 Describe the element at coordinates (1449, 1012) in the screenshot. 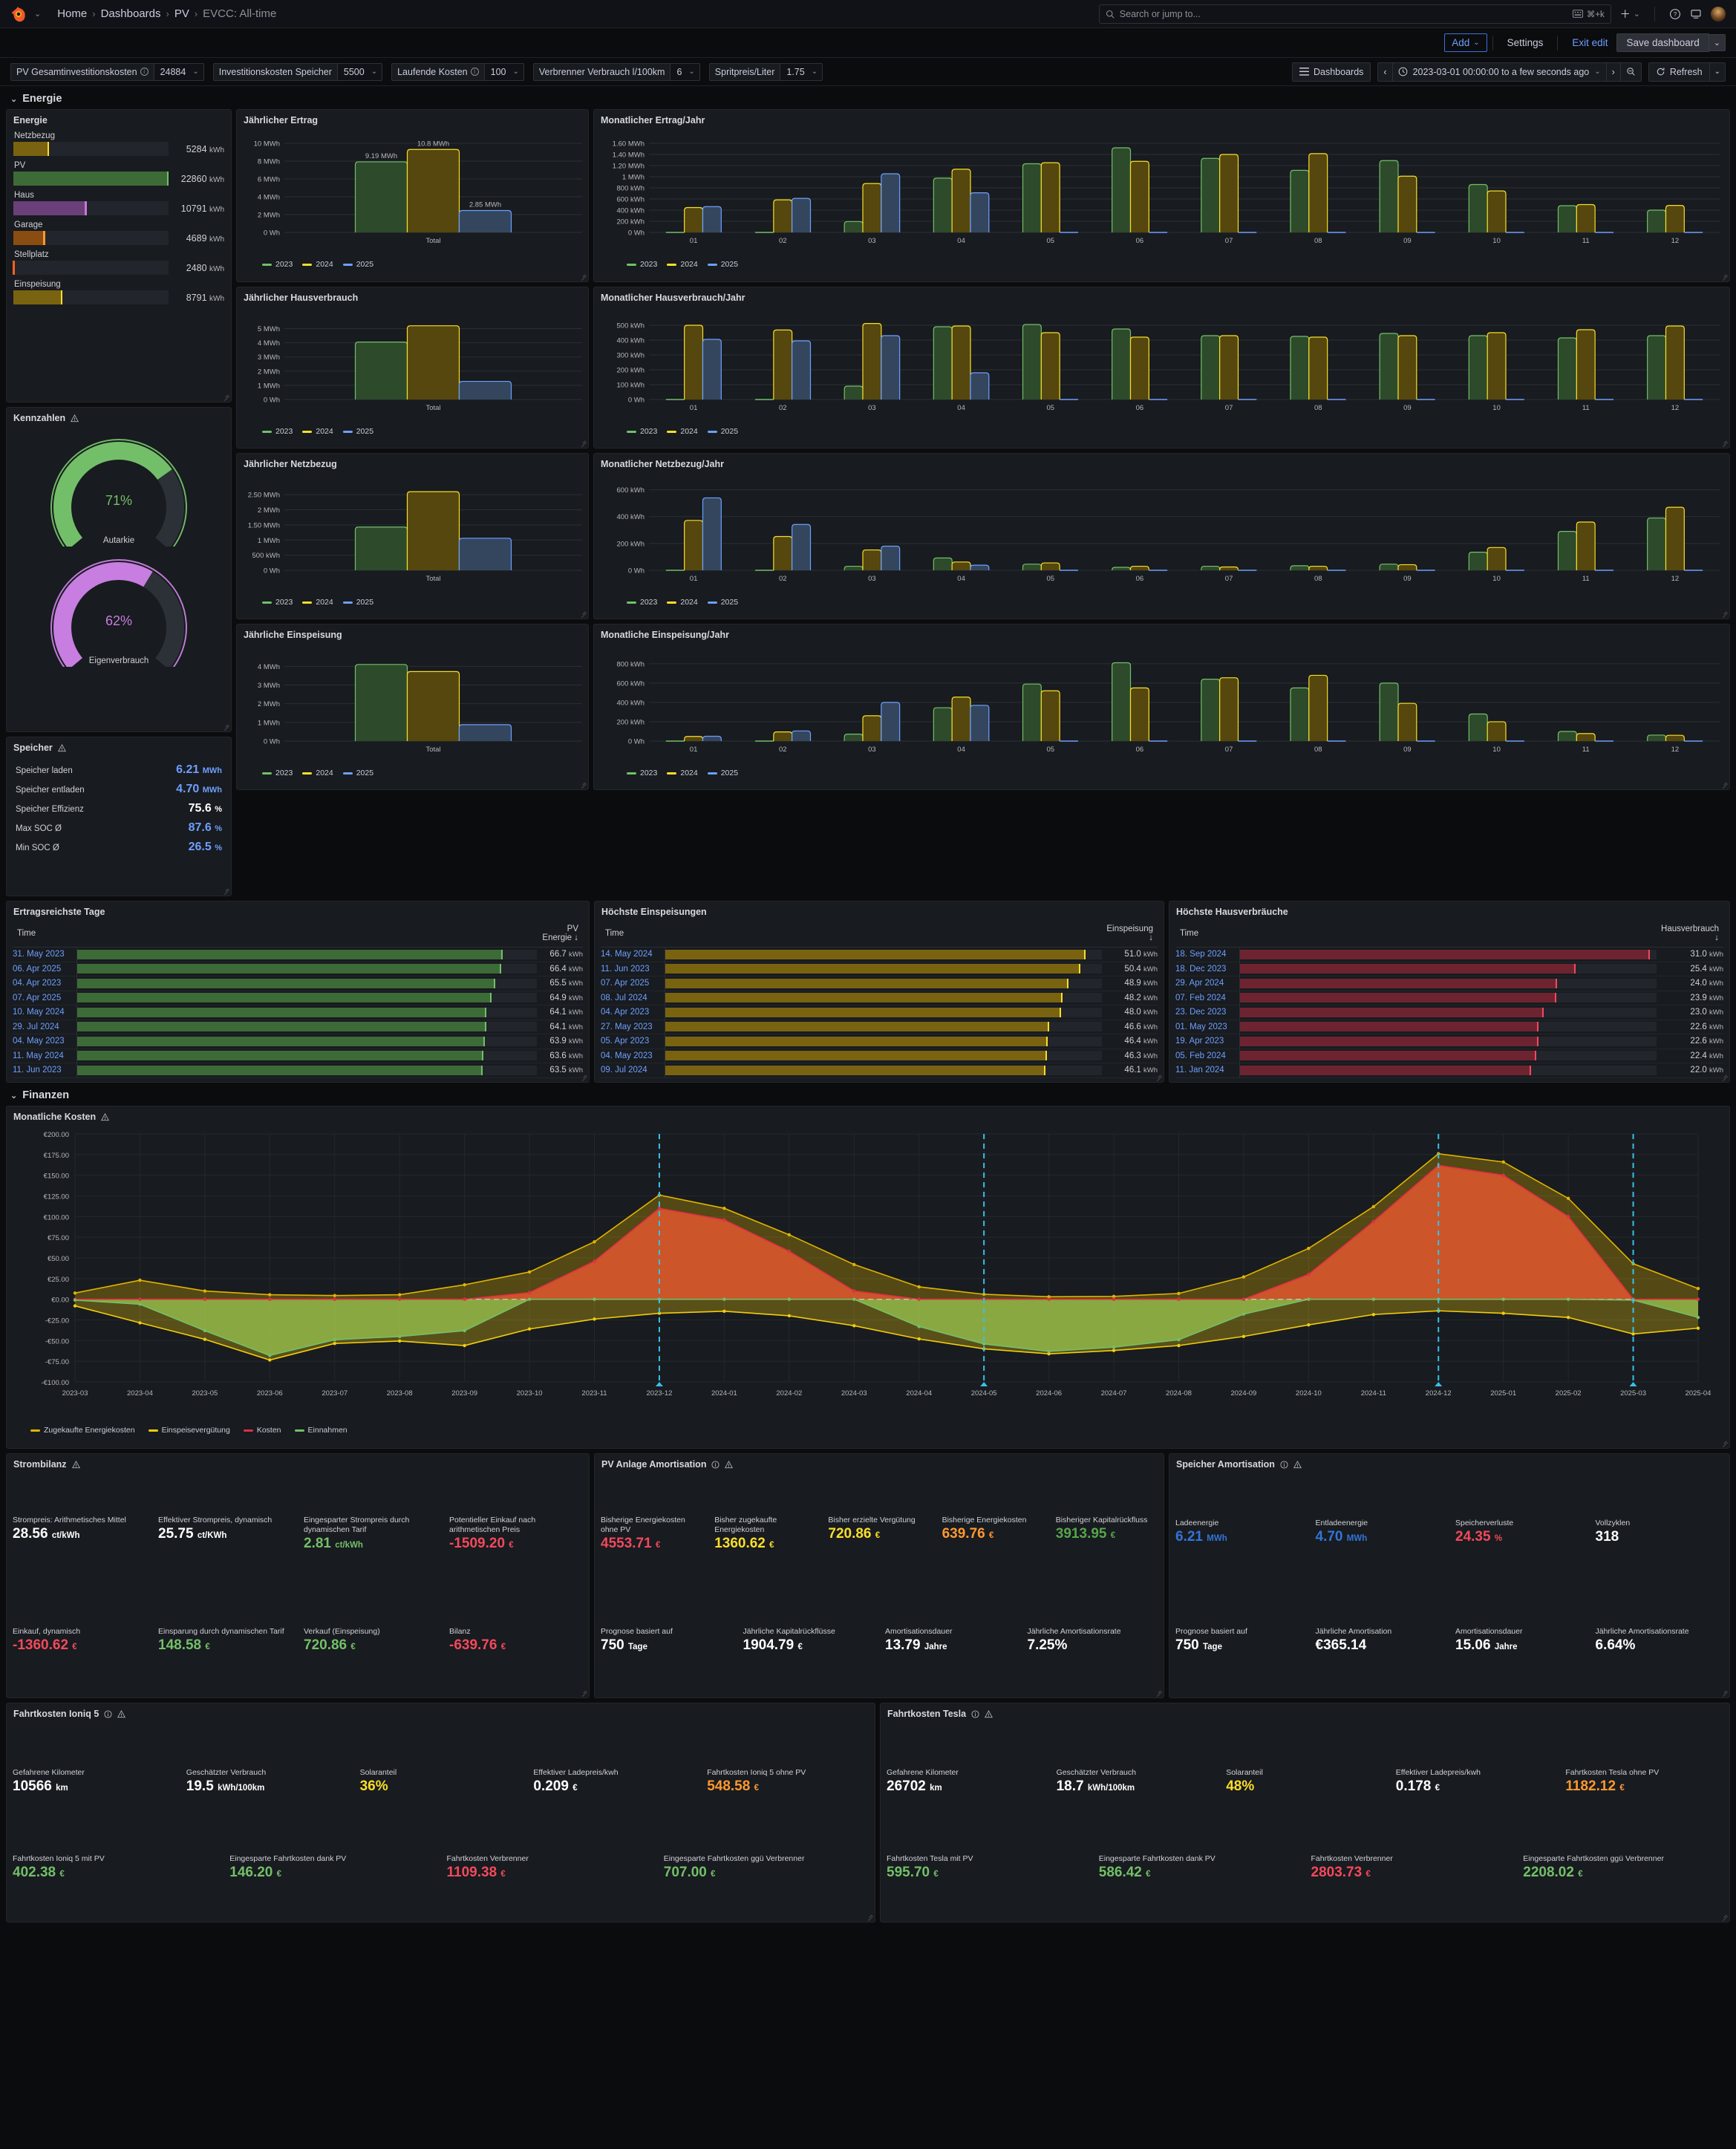

I see `table-row: 23. Dec 2023 23.0 kWh` at that location.